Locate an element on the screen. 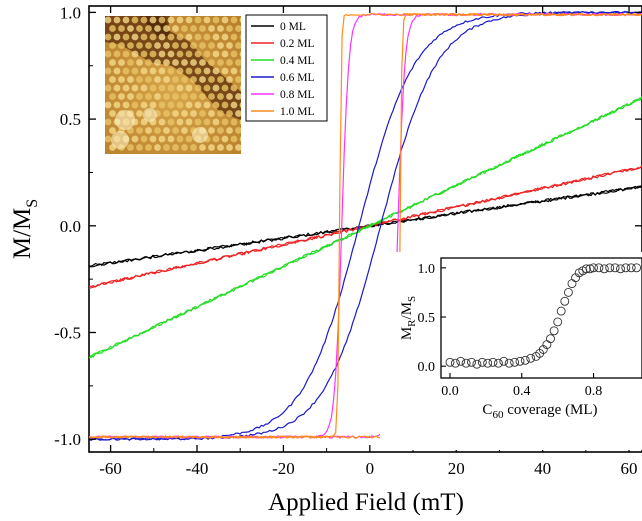 The height and width of the screenshot is (521, 642). y-tick-label: 0.0 is located at coordinates (70, 226).